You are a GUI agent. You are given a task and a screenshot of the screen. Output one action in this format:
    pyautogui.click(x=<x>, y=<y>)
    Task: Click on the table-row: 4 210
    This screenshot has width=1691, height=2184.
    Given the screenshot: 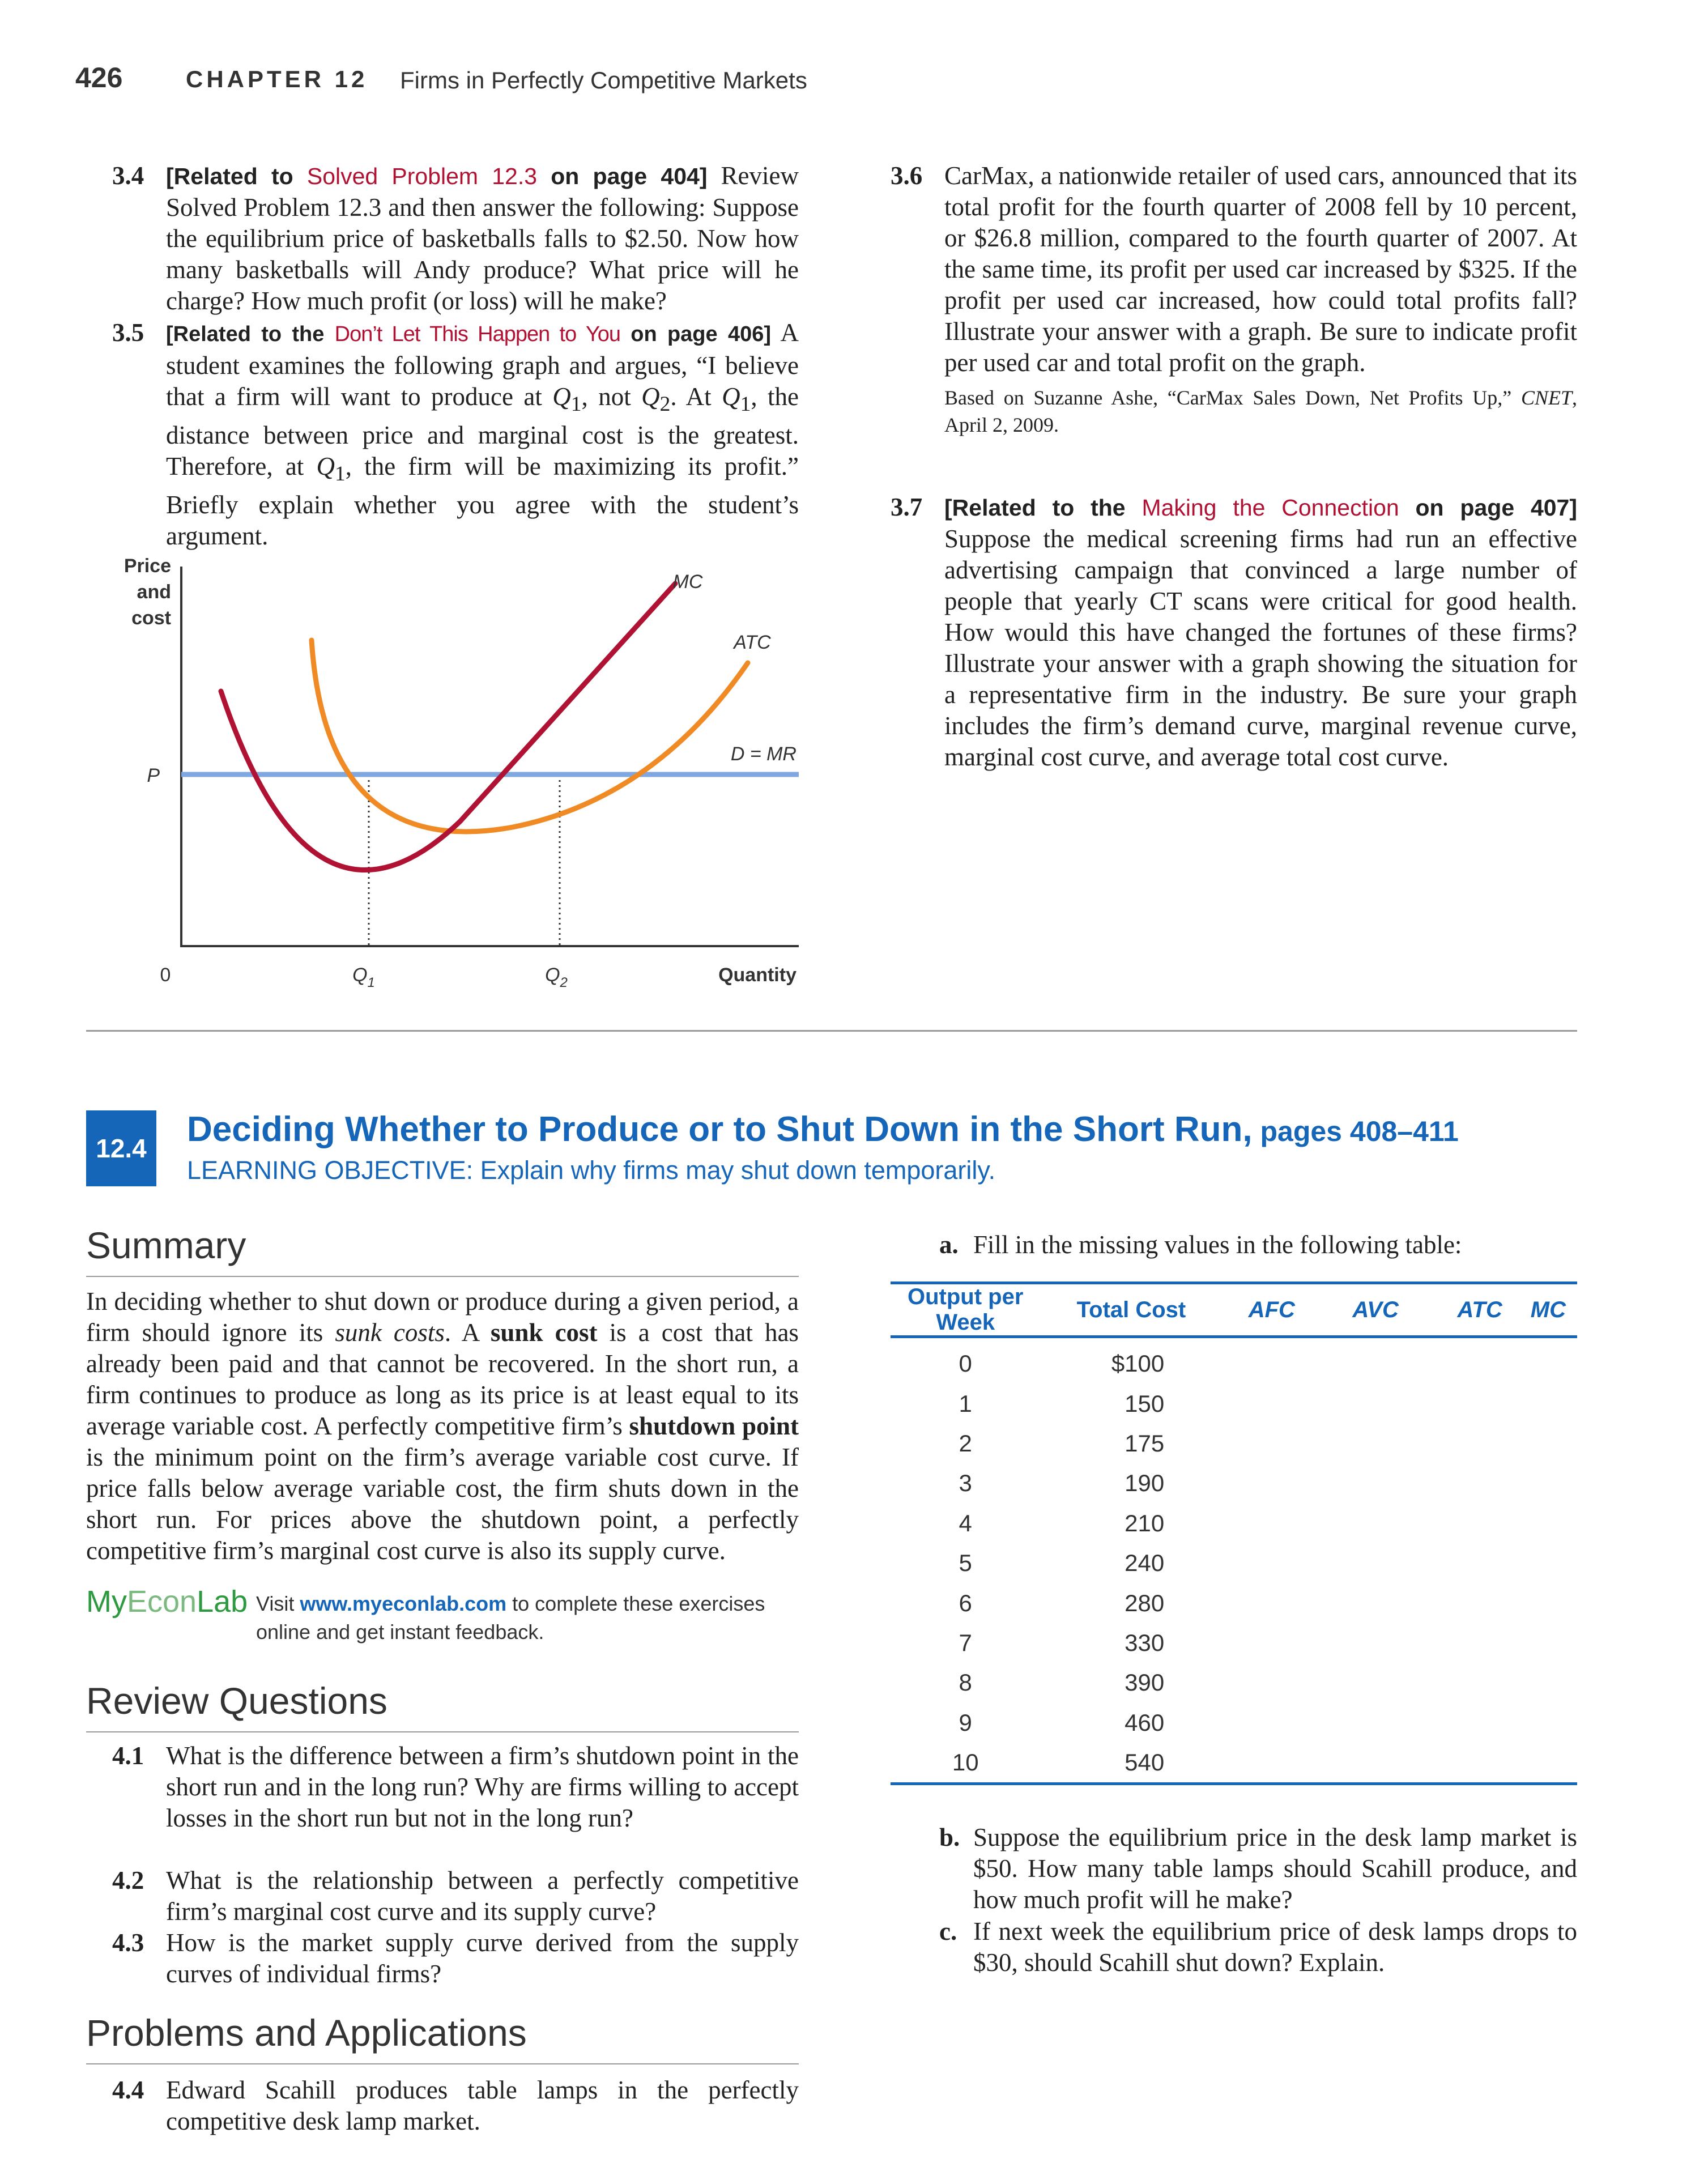 What is the action you would take?
    pyautogui.click(x=1234, y=1523)
    